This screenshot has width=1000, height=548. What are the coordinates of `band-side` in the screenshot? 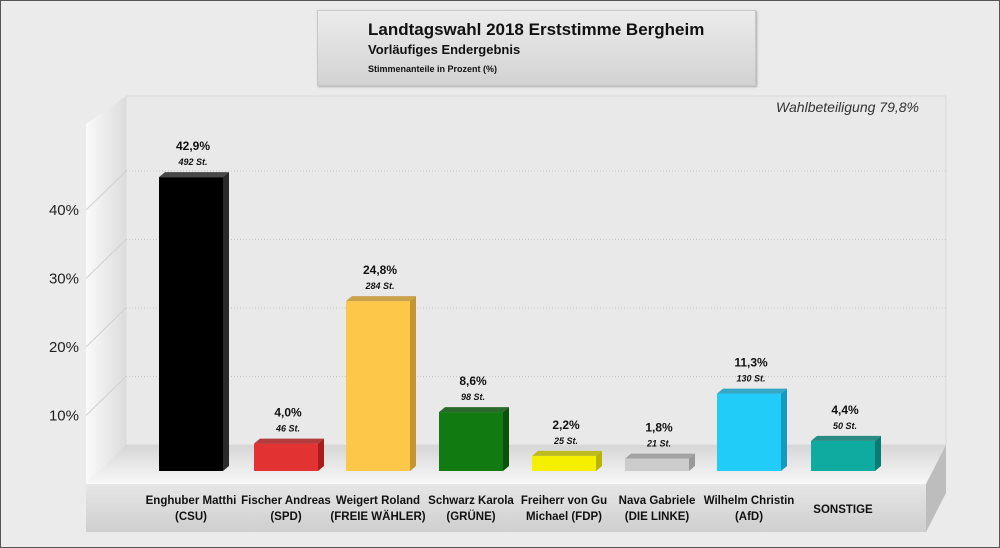 It's located at (936, 488).